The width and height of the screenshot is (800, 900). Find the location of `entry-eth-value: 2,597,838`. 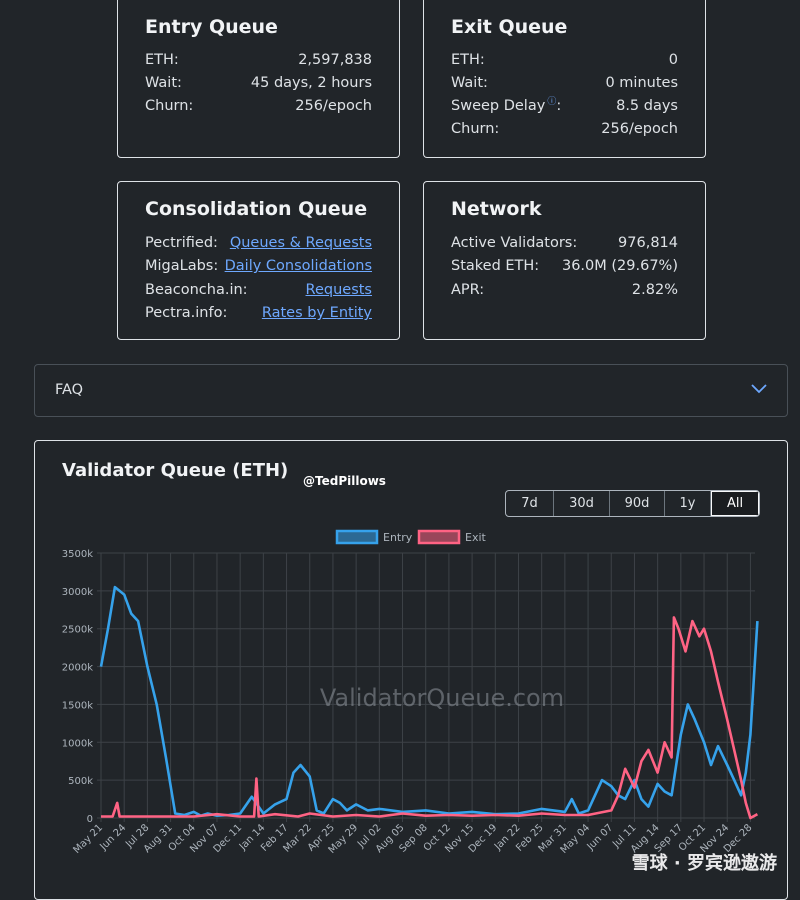

entry-eth-value: 2,597,838 is located at coordinates (335, 60).